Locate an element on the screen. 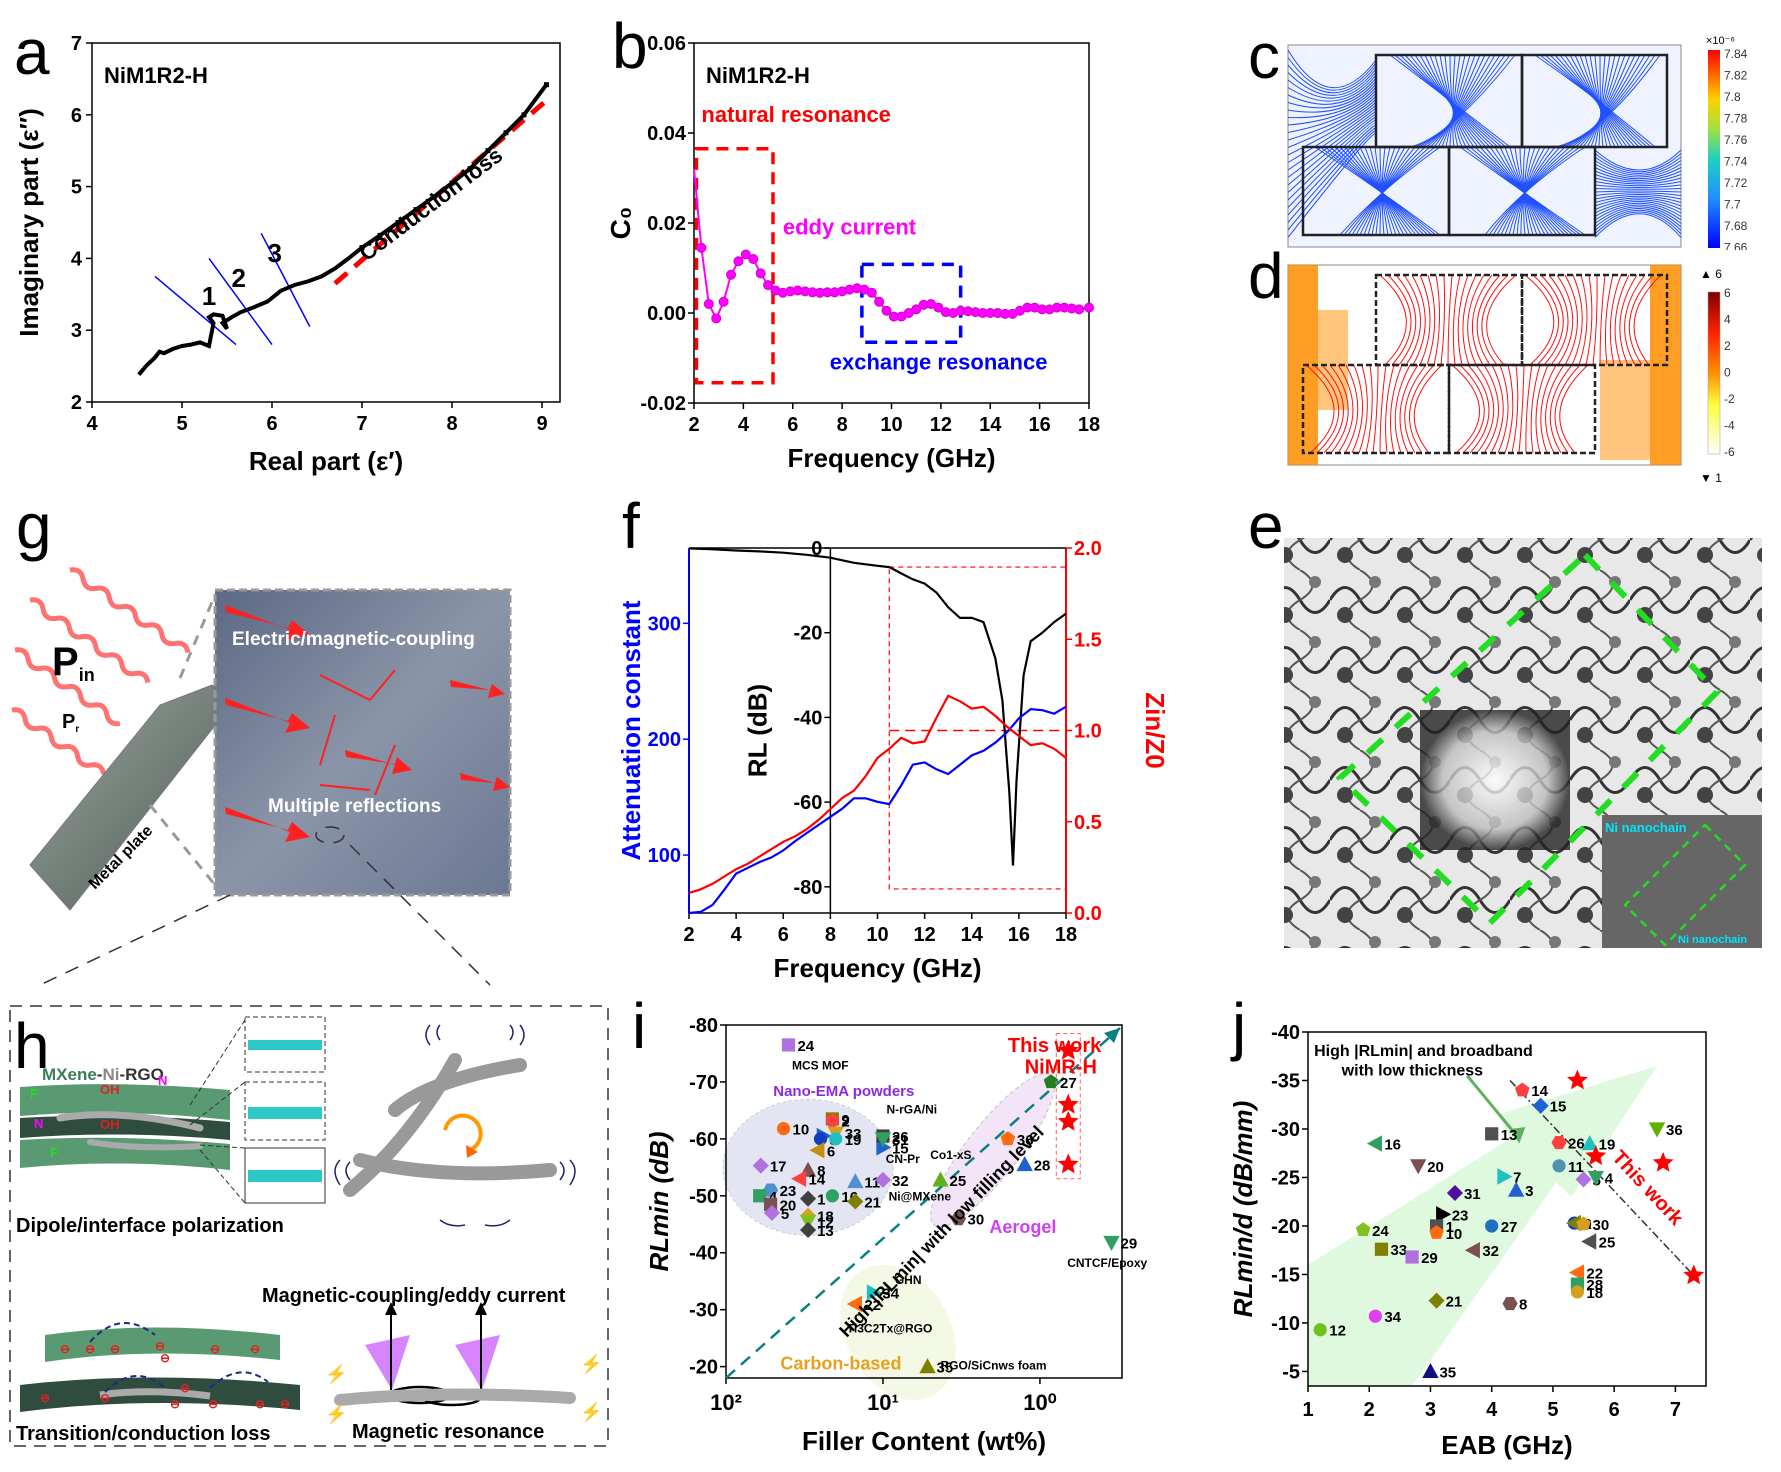  y-tick-label: -60 is located at coordinates (703, 1140).